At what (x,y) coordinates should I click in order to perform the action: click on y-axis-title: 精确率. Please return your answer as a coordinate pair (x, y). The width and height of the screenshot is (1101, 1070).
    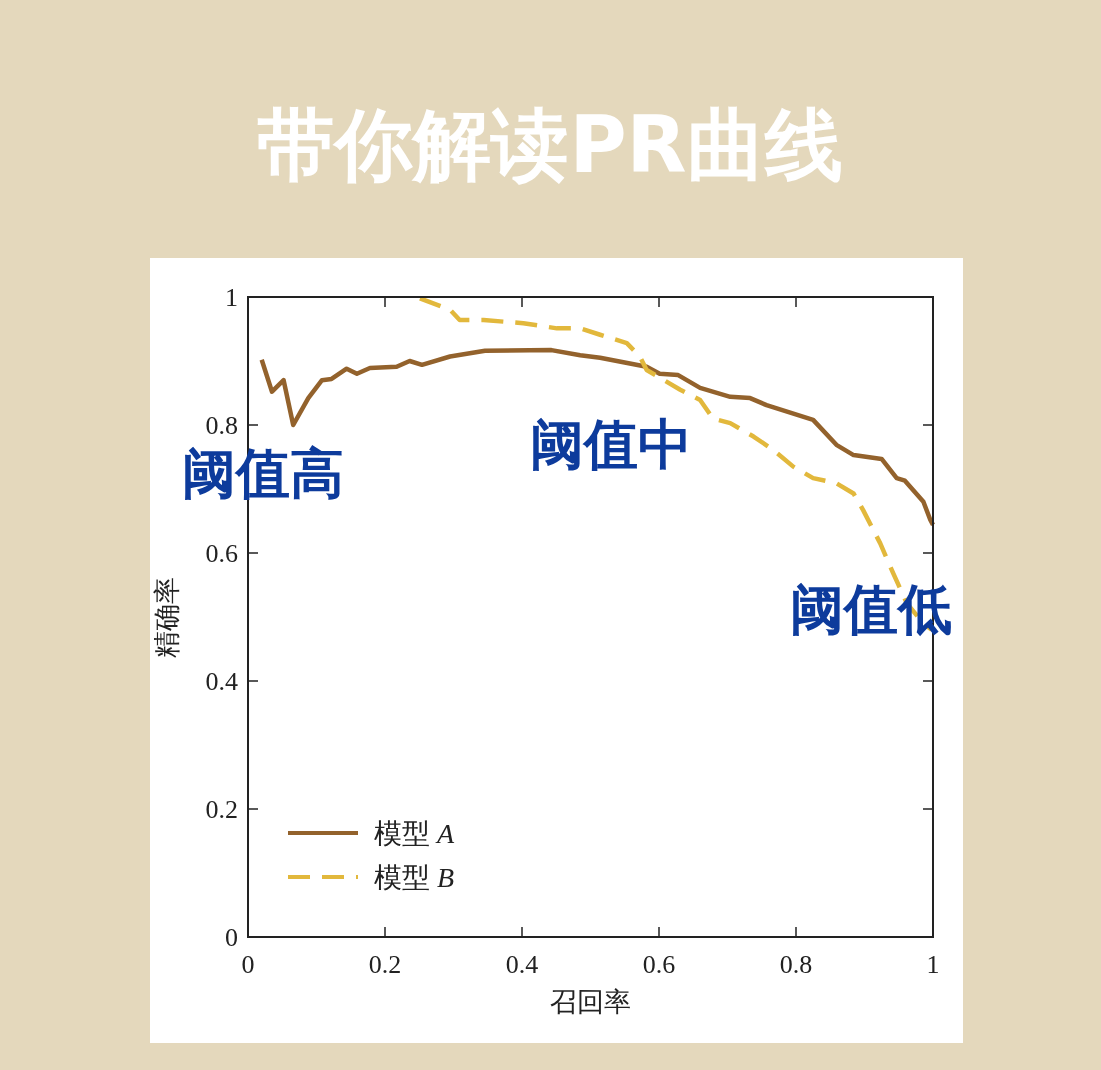
    Looking at the image, I should click on (167, 617).